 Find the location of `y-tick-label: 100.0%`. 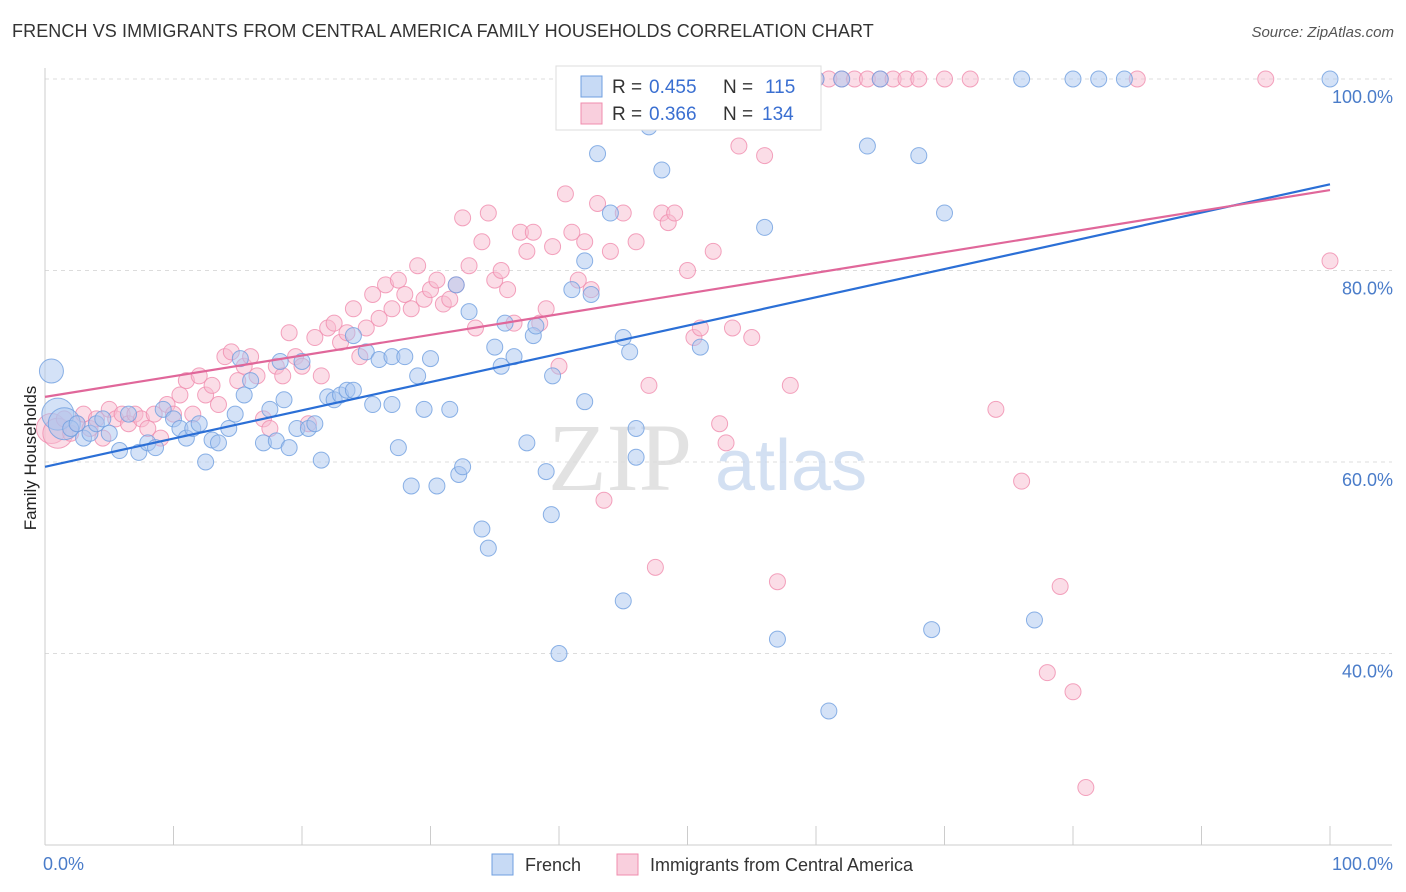

y-tick-label: 100.0% is located at coordinates (1362, 97).